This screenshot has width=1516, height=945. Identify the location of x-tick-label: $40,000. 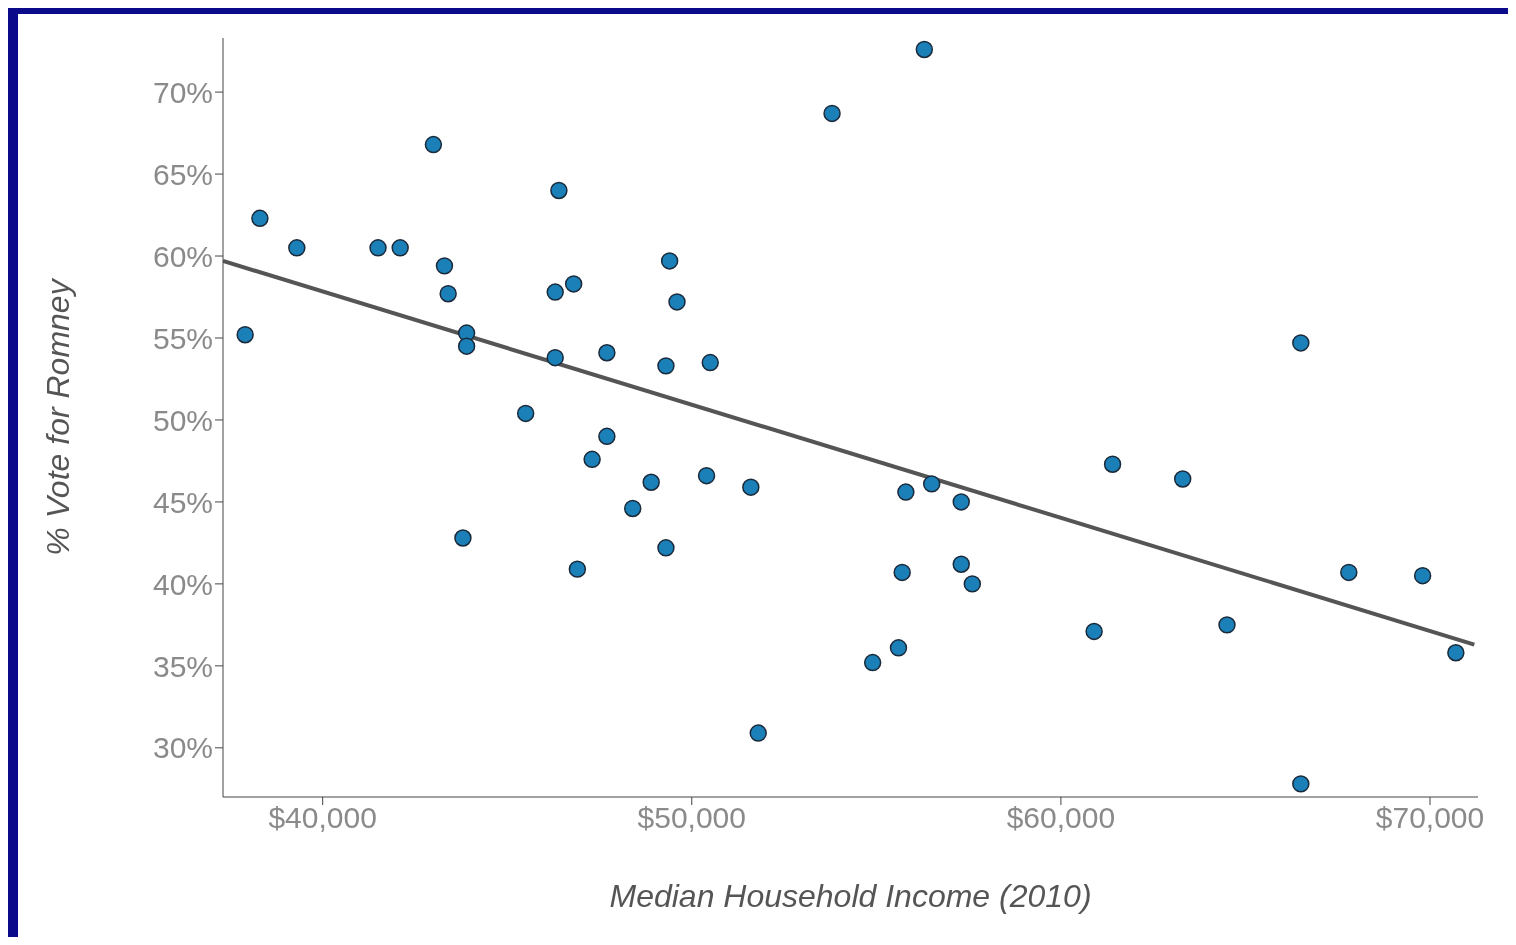
(322, 818).